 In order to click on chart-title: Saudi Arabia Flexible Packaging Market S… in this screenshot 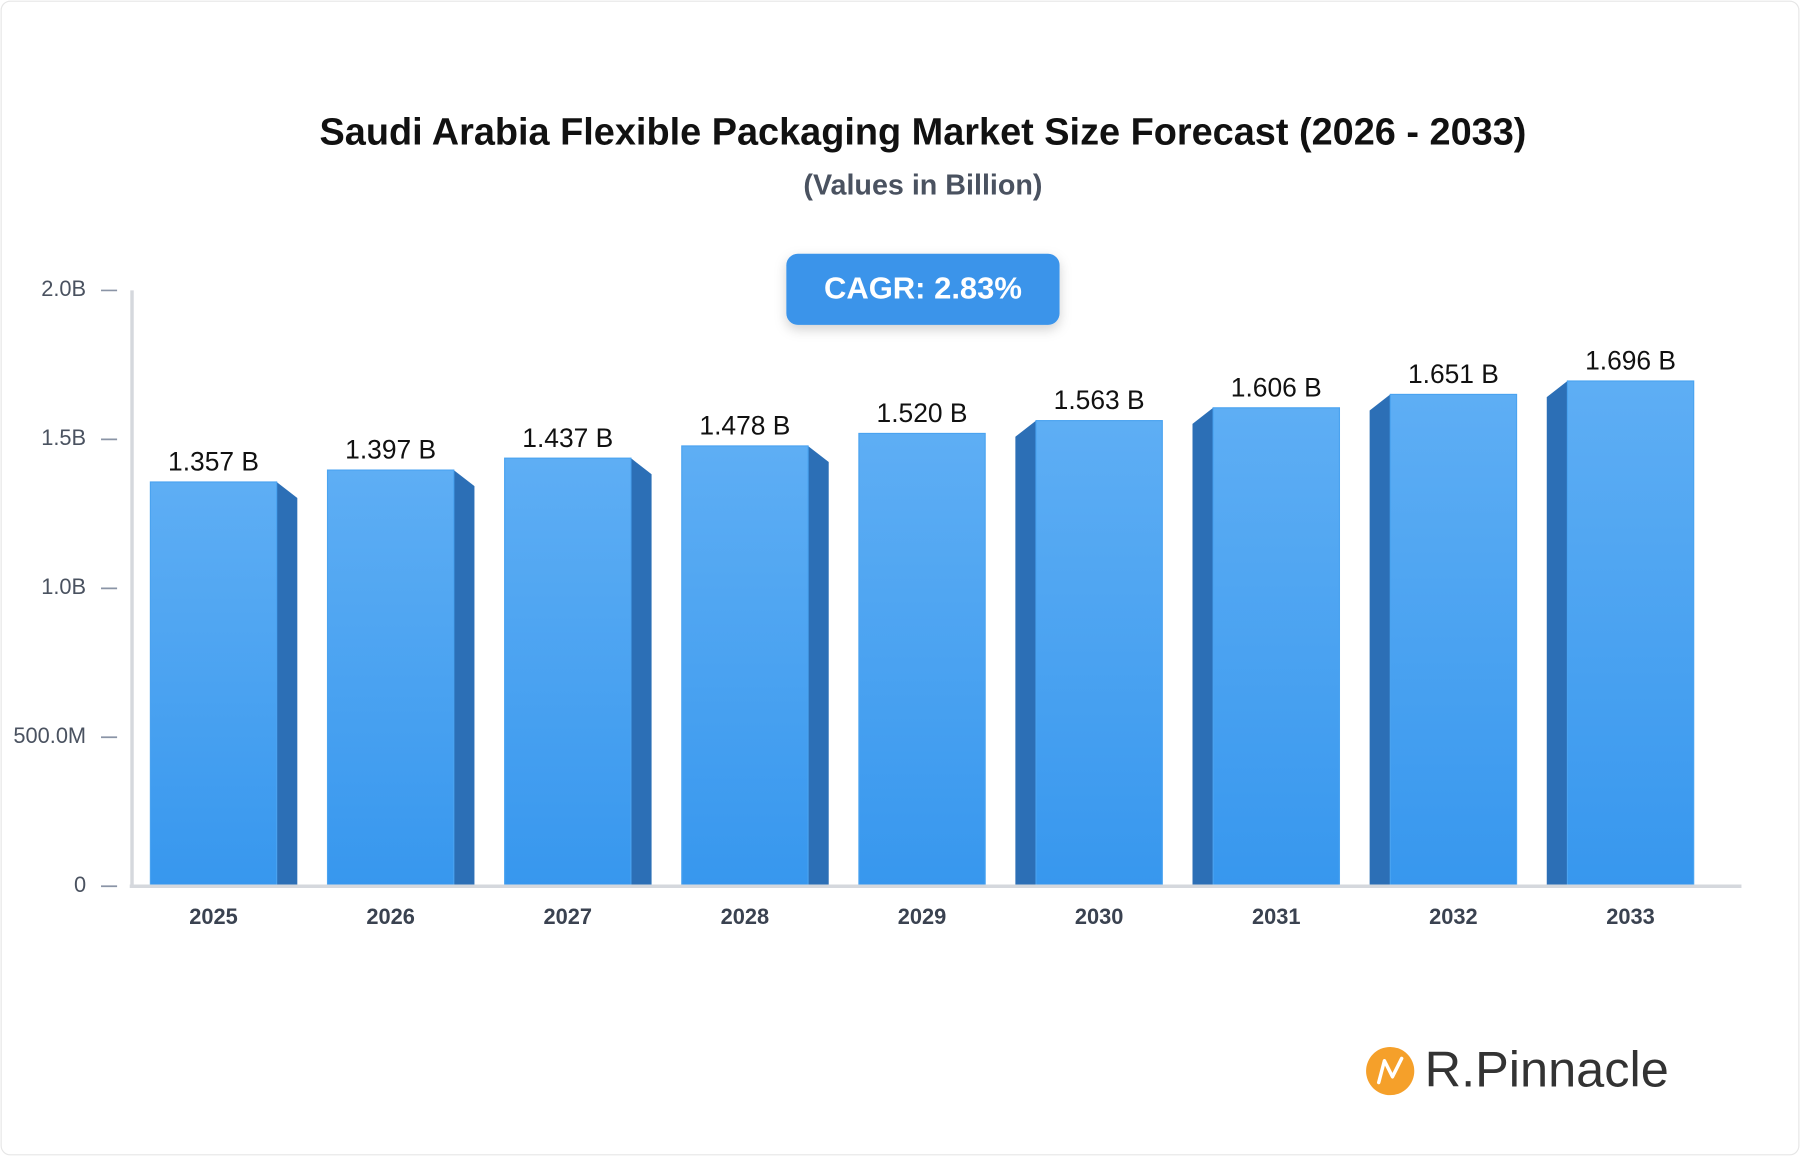, I will do `click(923, 132)`.